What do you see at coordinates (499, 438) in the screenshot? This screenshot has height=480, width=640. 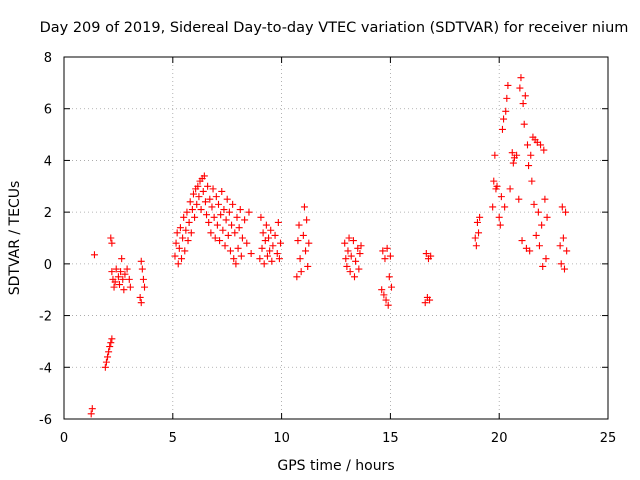 I see `x-tick-label: 20` at bounding box center [499, 438].